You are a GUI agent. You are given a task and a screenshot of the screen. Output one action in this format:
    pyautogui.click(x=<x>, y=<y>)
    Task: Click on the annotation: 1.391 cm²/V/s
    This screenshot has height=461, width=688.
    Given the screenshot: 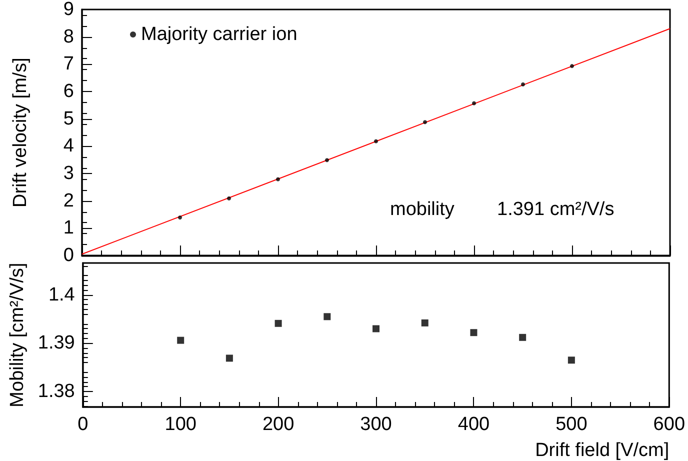 What is the action you would take?
    pyautogui.click(x=555, y=209)
    